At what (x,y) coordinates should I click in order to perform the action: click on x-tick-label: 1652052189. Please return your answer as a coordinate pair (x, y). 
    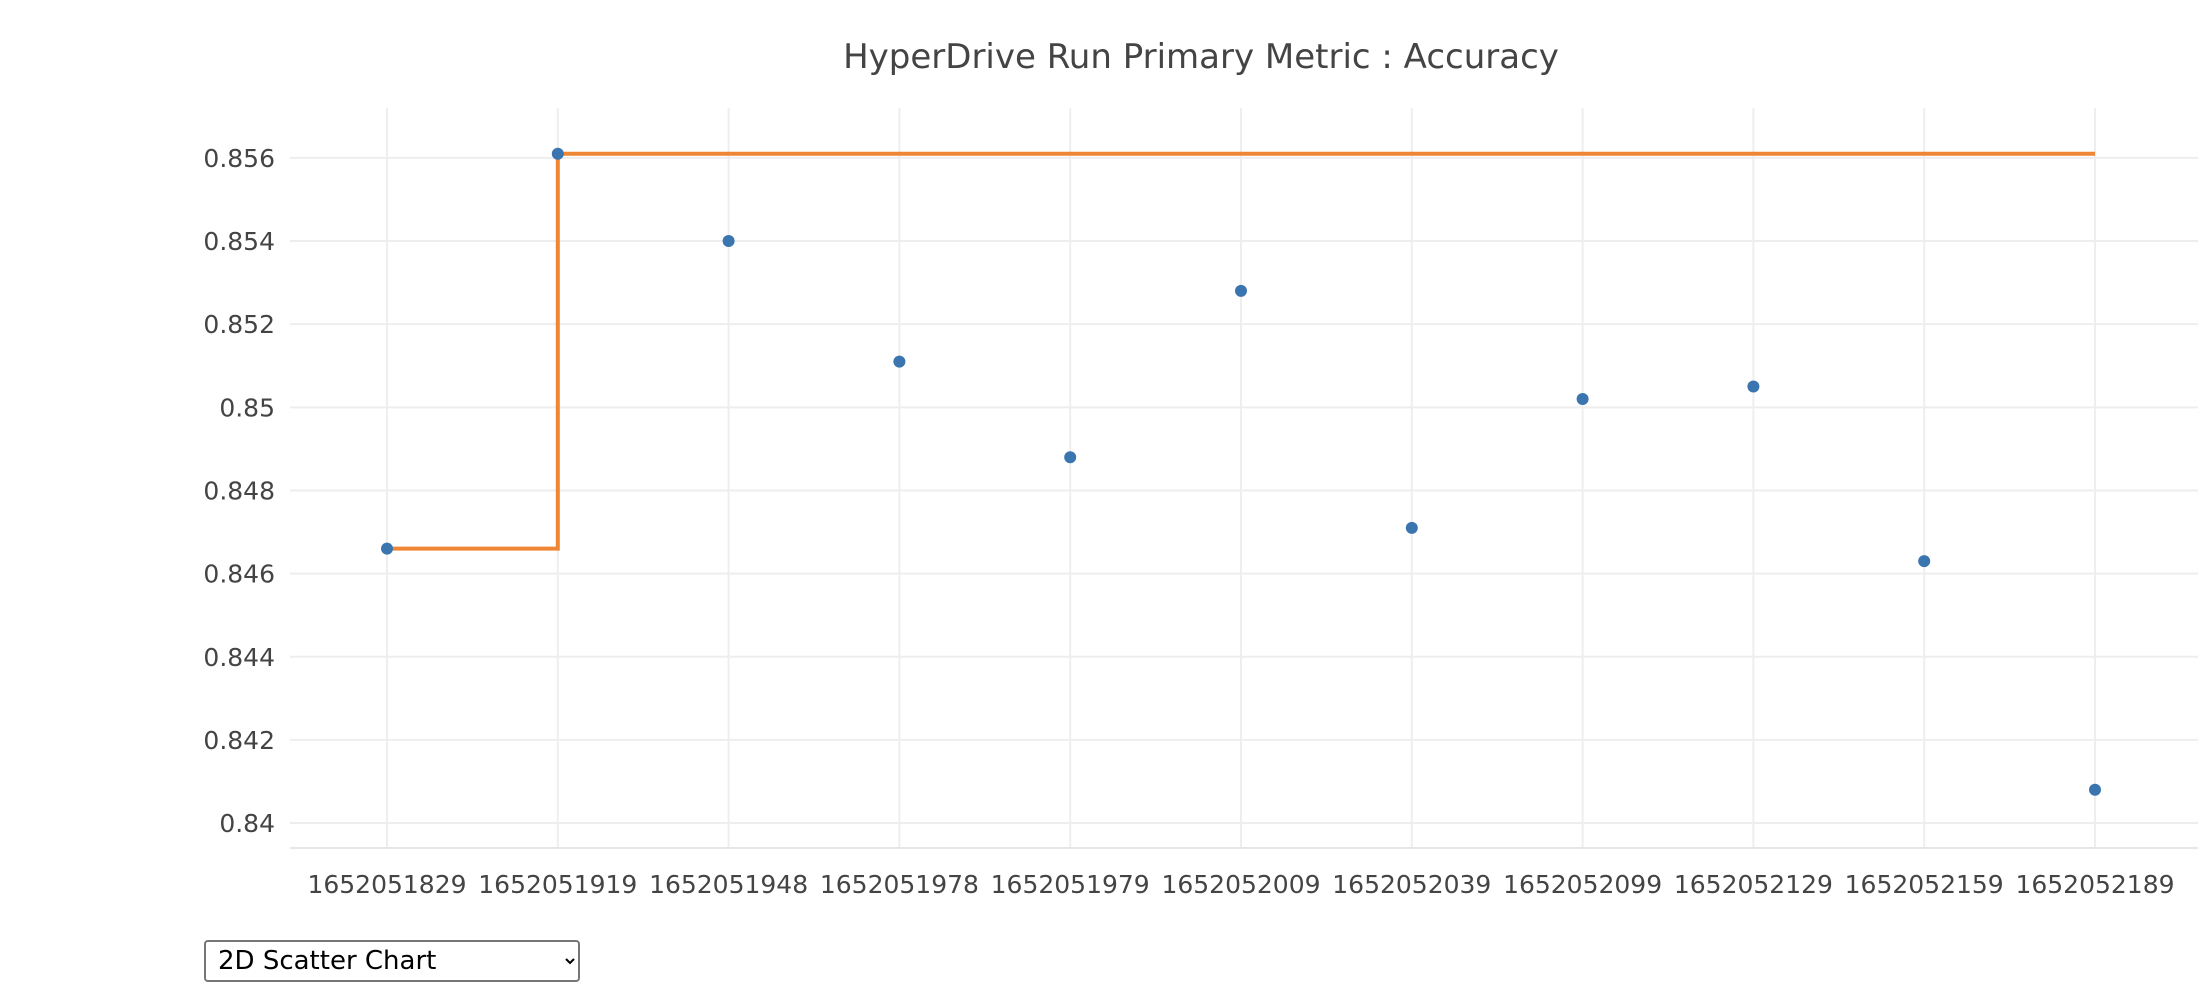
    Looking at the image, I should click on (2094, 884).